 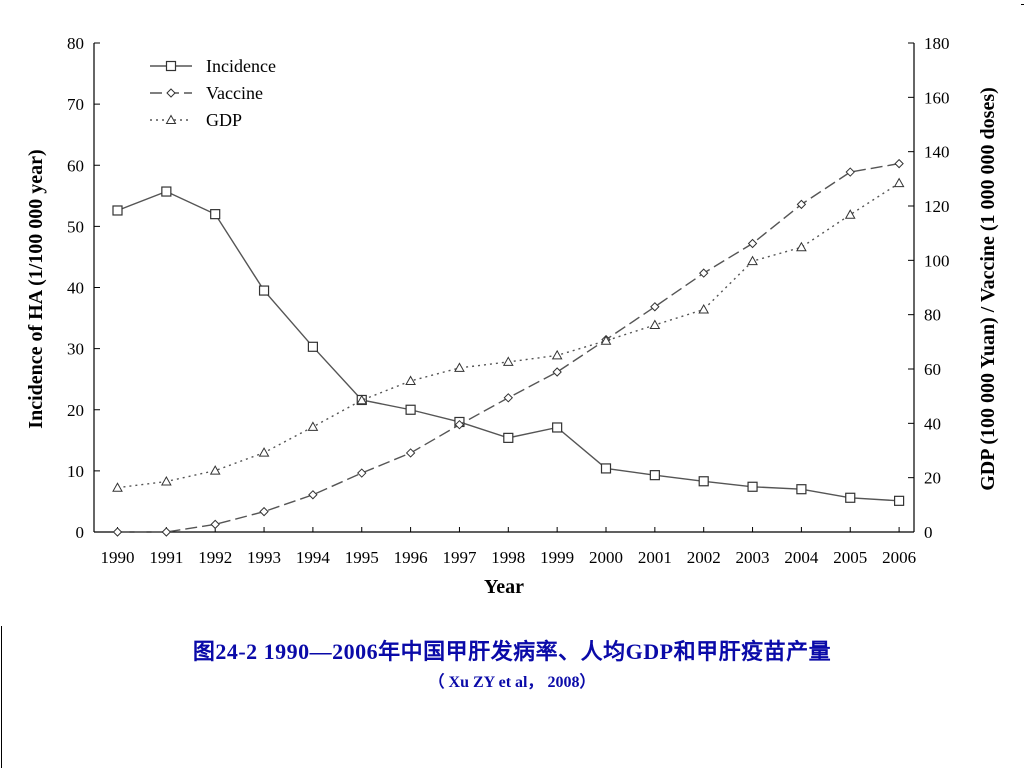 What do you see at coordinates (932, 478) in the screenshot?
I see `right-y-tick-label: 20` at bounding box center [932, 478].